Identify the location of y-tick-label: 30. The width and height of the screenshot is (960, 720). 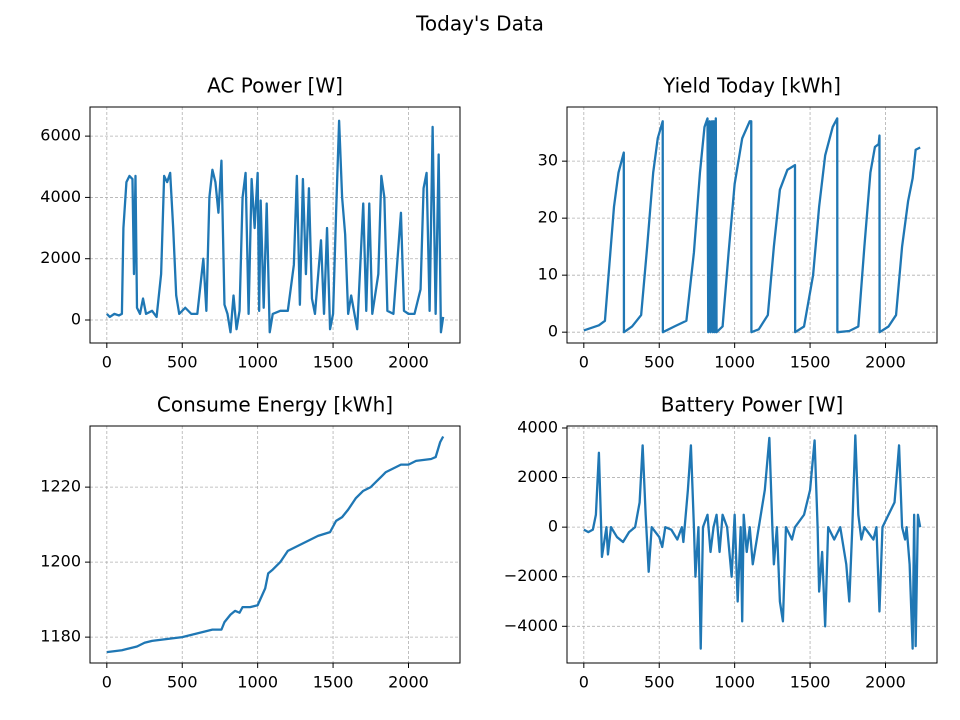
(548, 160).